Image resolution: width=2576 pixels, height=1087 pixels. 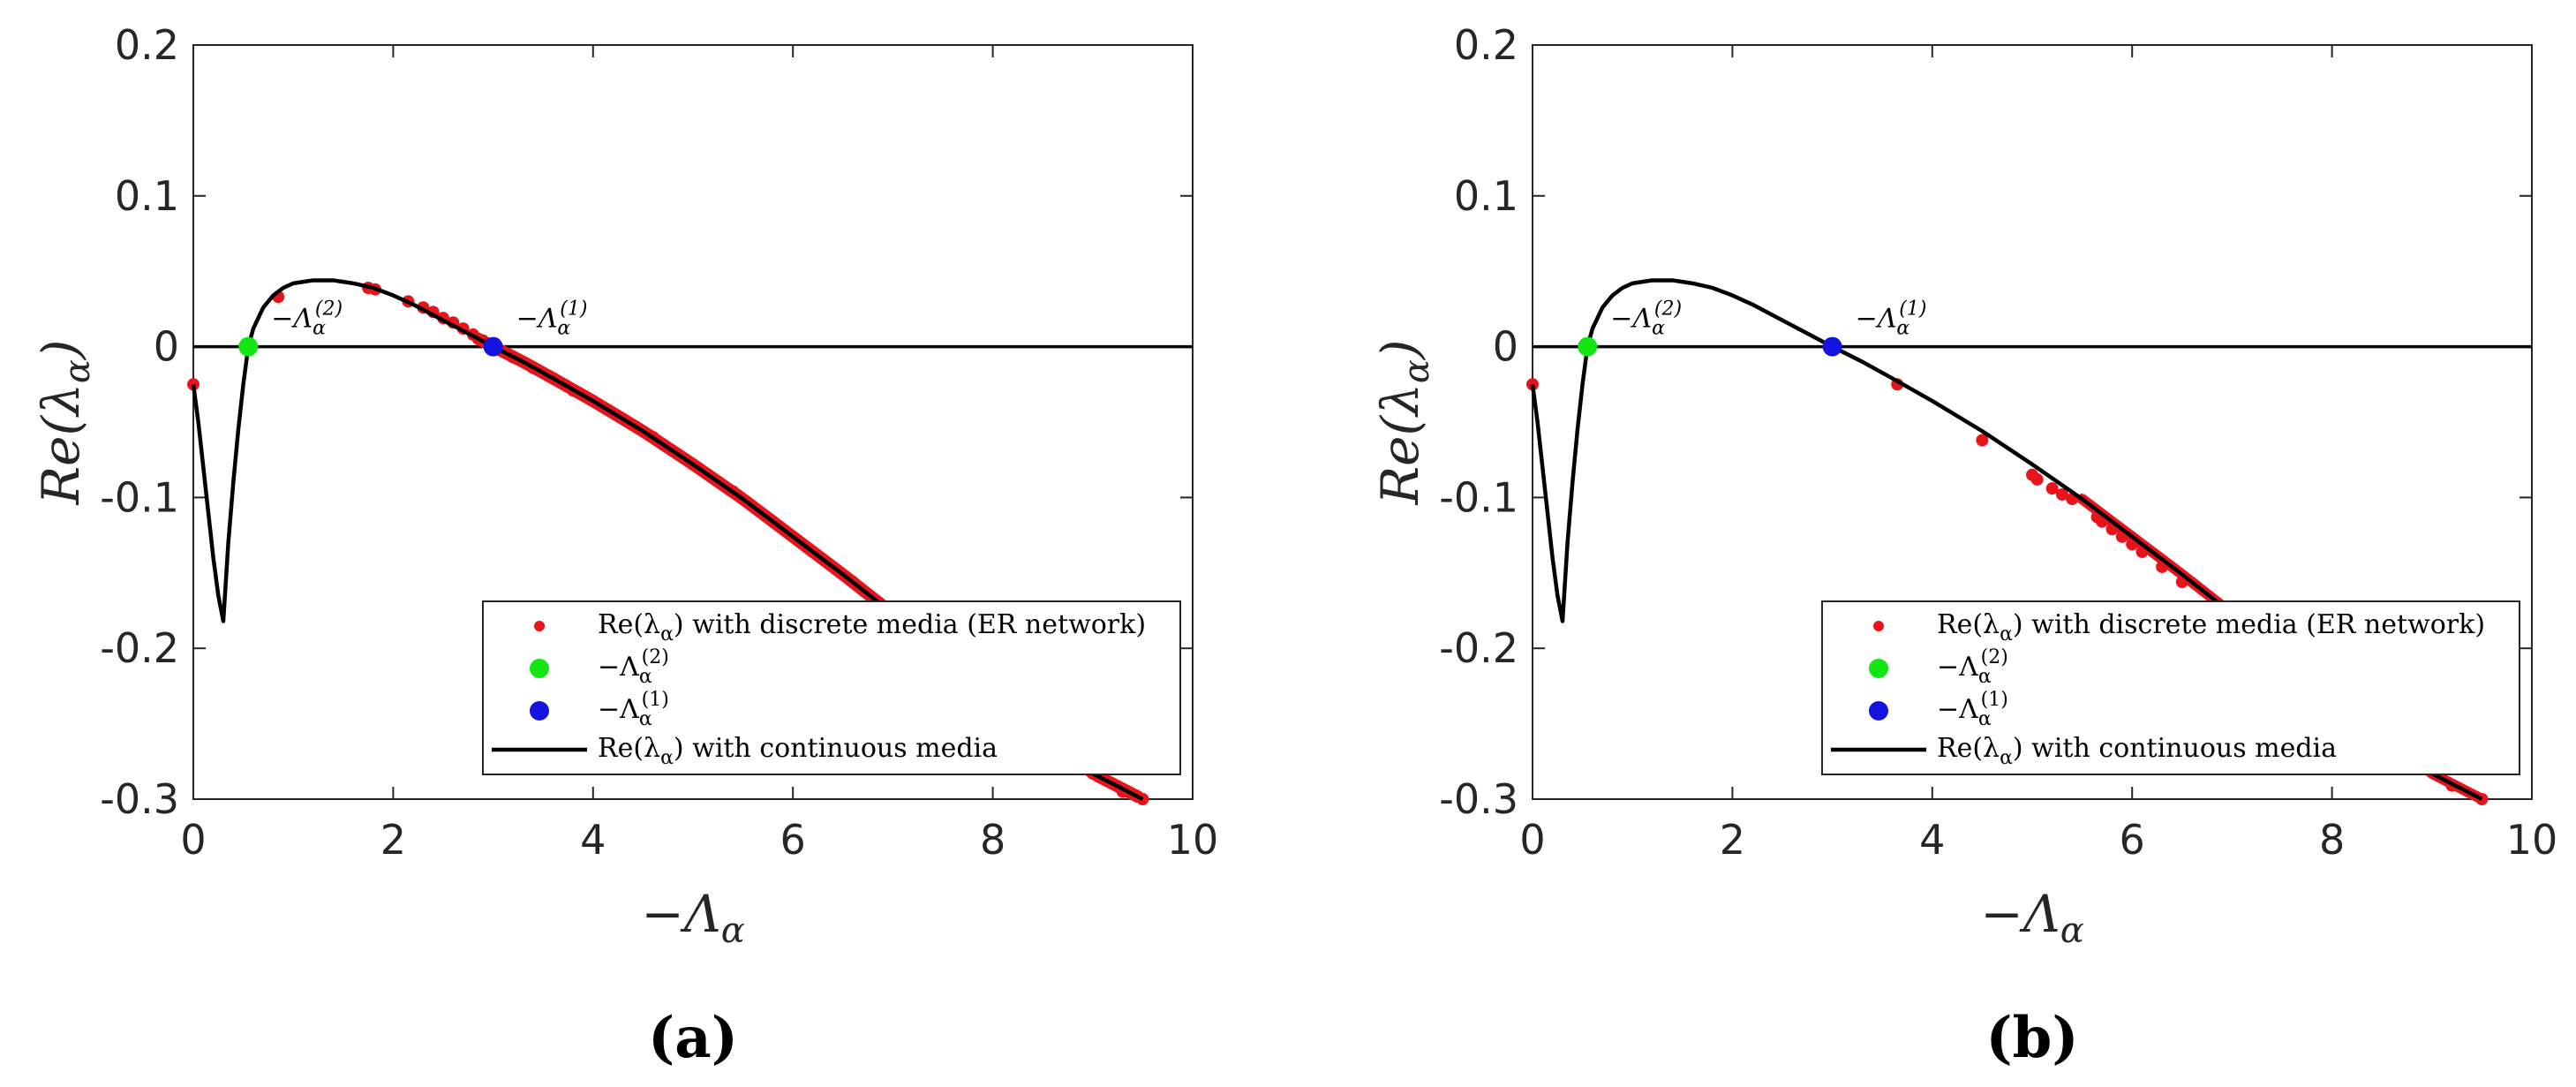 I want to click on panel-label: (a), so click(x=693, y=1038).